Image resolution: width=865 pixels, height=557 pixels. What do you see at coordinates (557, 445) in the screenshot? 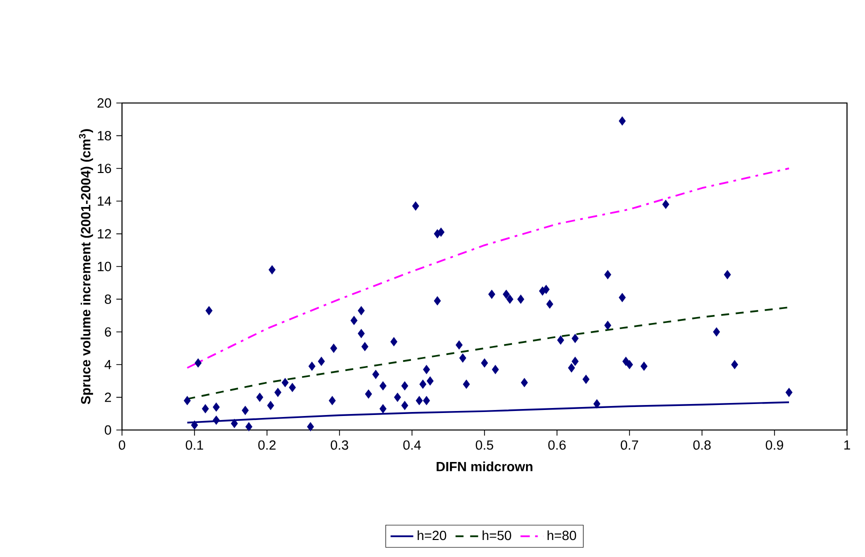
I see `x-tick-label: 0.6` at bounding box center [557, 445].